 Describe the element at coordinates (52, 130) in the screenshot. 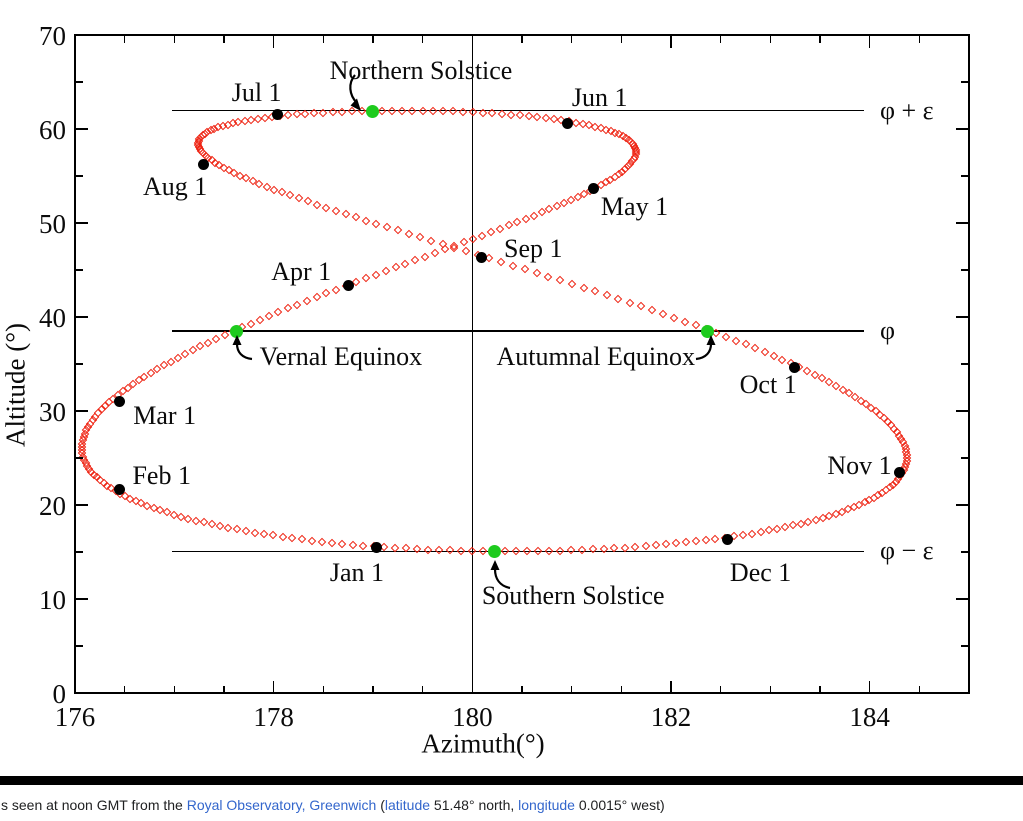

I see `y-tick-label: 60` at that location.